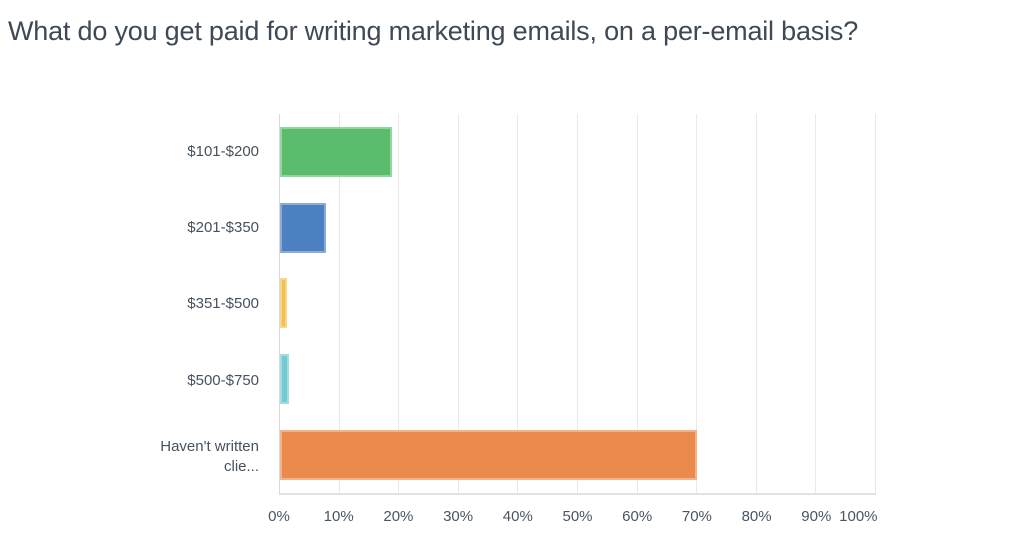 The height and width of the screenshot is (541, 1024). Describe the element at coordinates (223, 151) in the screenshot. I see `category-label: $101-$200` at that location.